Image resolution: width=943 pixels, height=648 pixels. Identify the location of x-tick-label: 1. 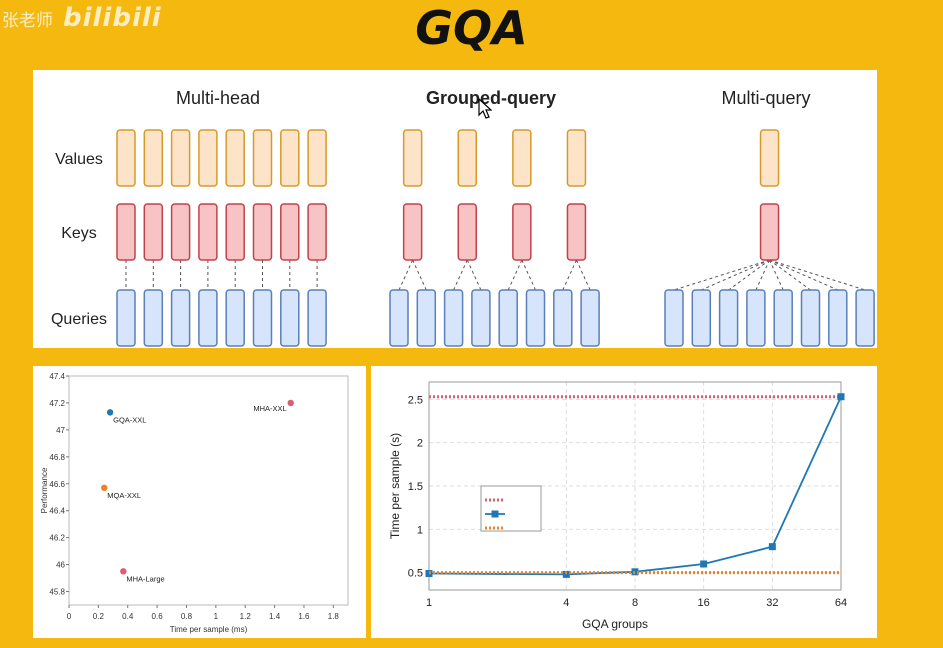
(216, 616).